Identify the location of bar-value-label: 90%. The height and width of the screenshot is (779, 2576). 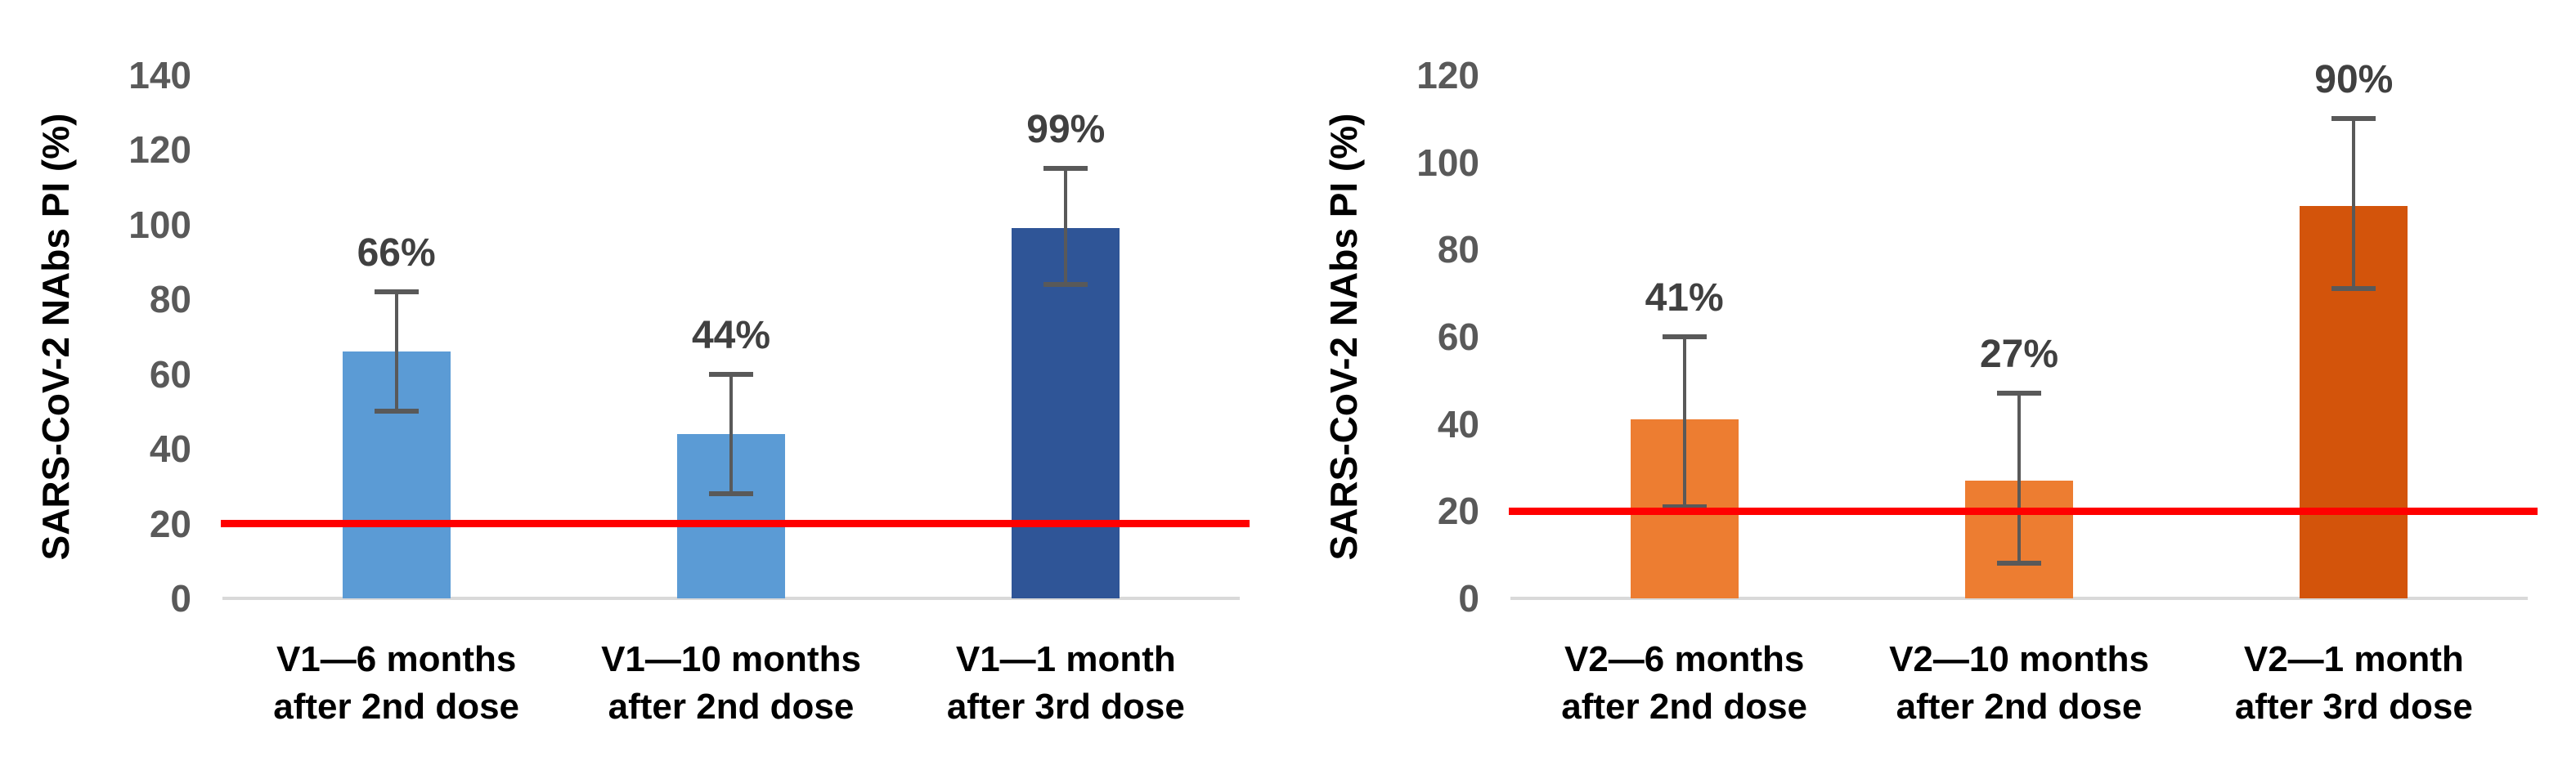
(2354, 80).